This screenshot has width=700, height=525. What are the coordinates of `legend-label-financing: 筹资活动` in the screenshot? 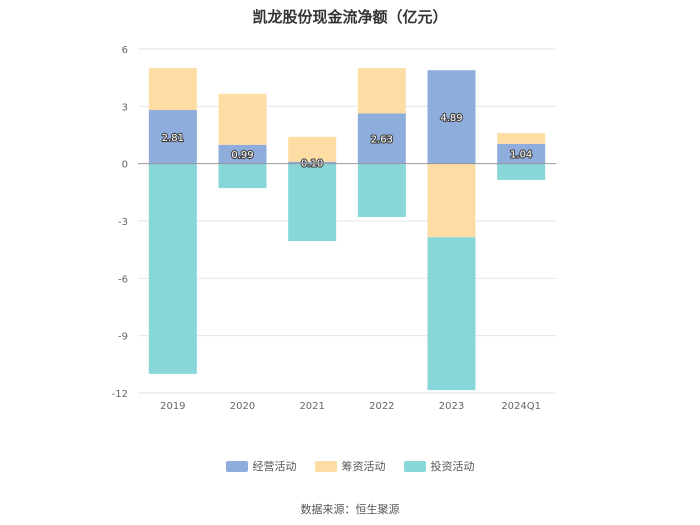 It's located at (363, 466).